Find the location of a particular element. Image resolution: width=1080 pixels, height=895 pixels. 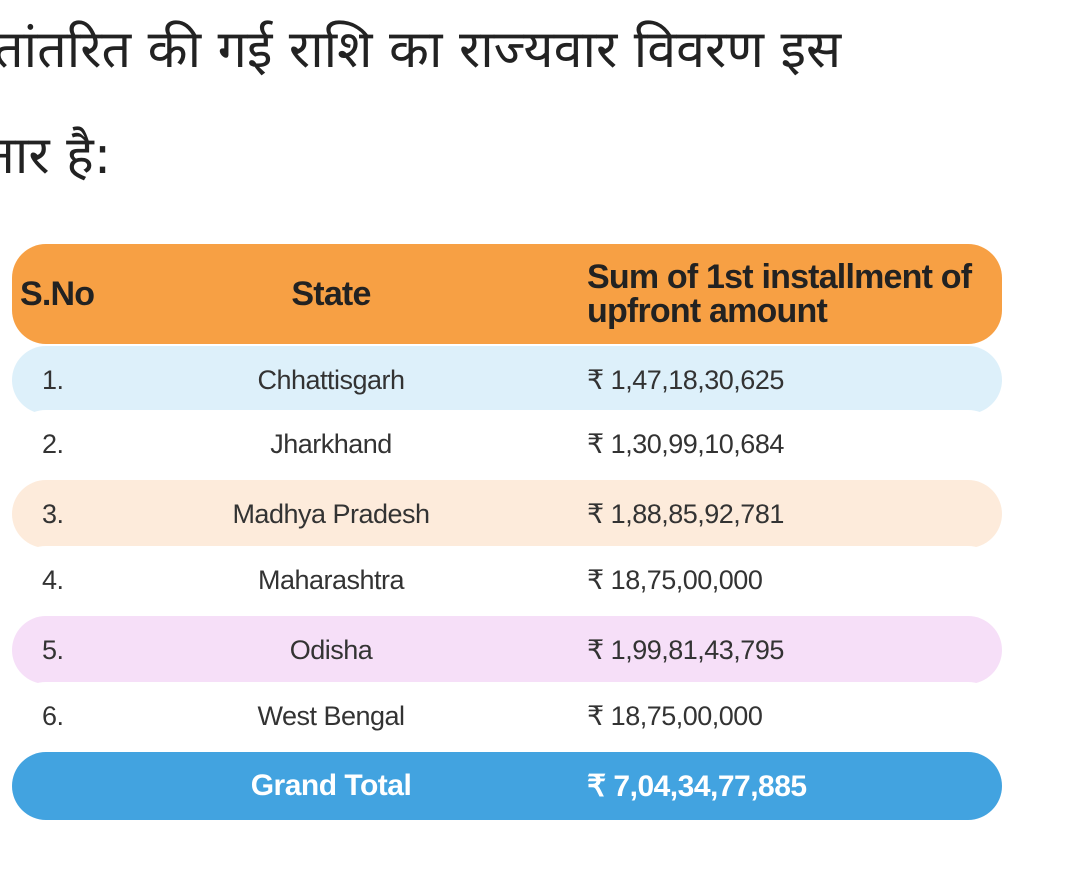

intro-line-2: नार है: is located at coordinates (56, 156).